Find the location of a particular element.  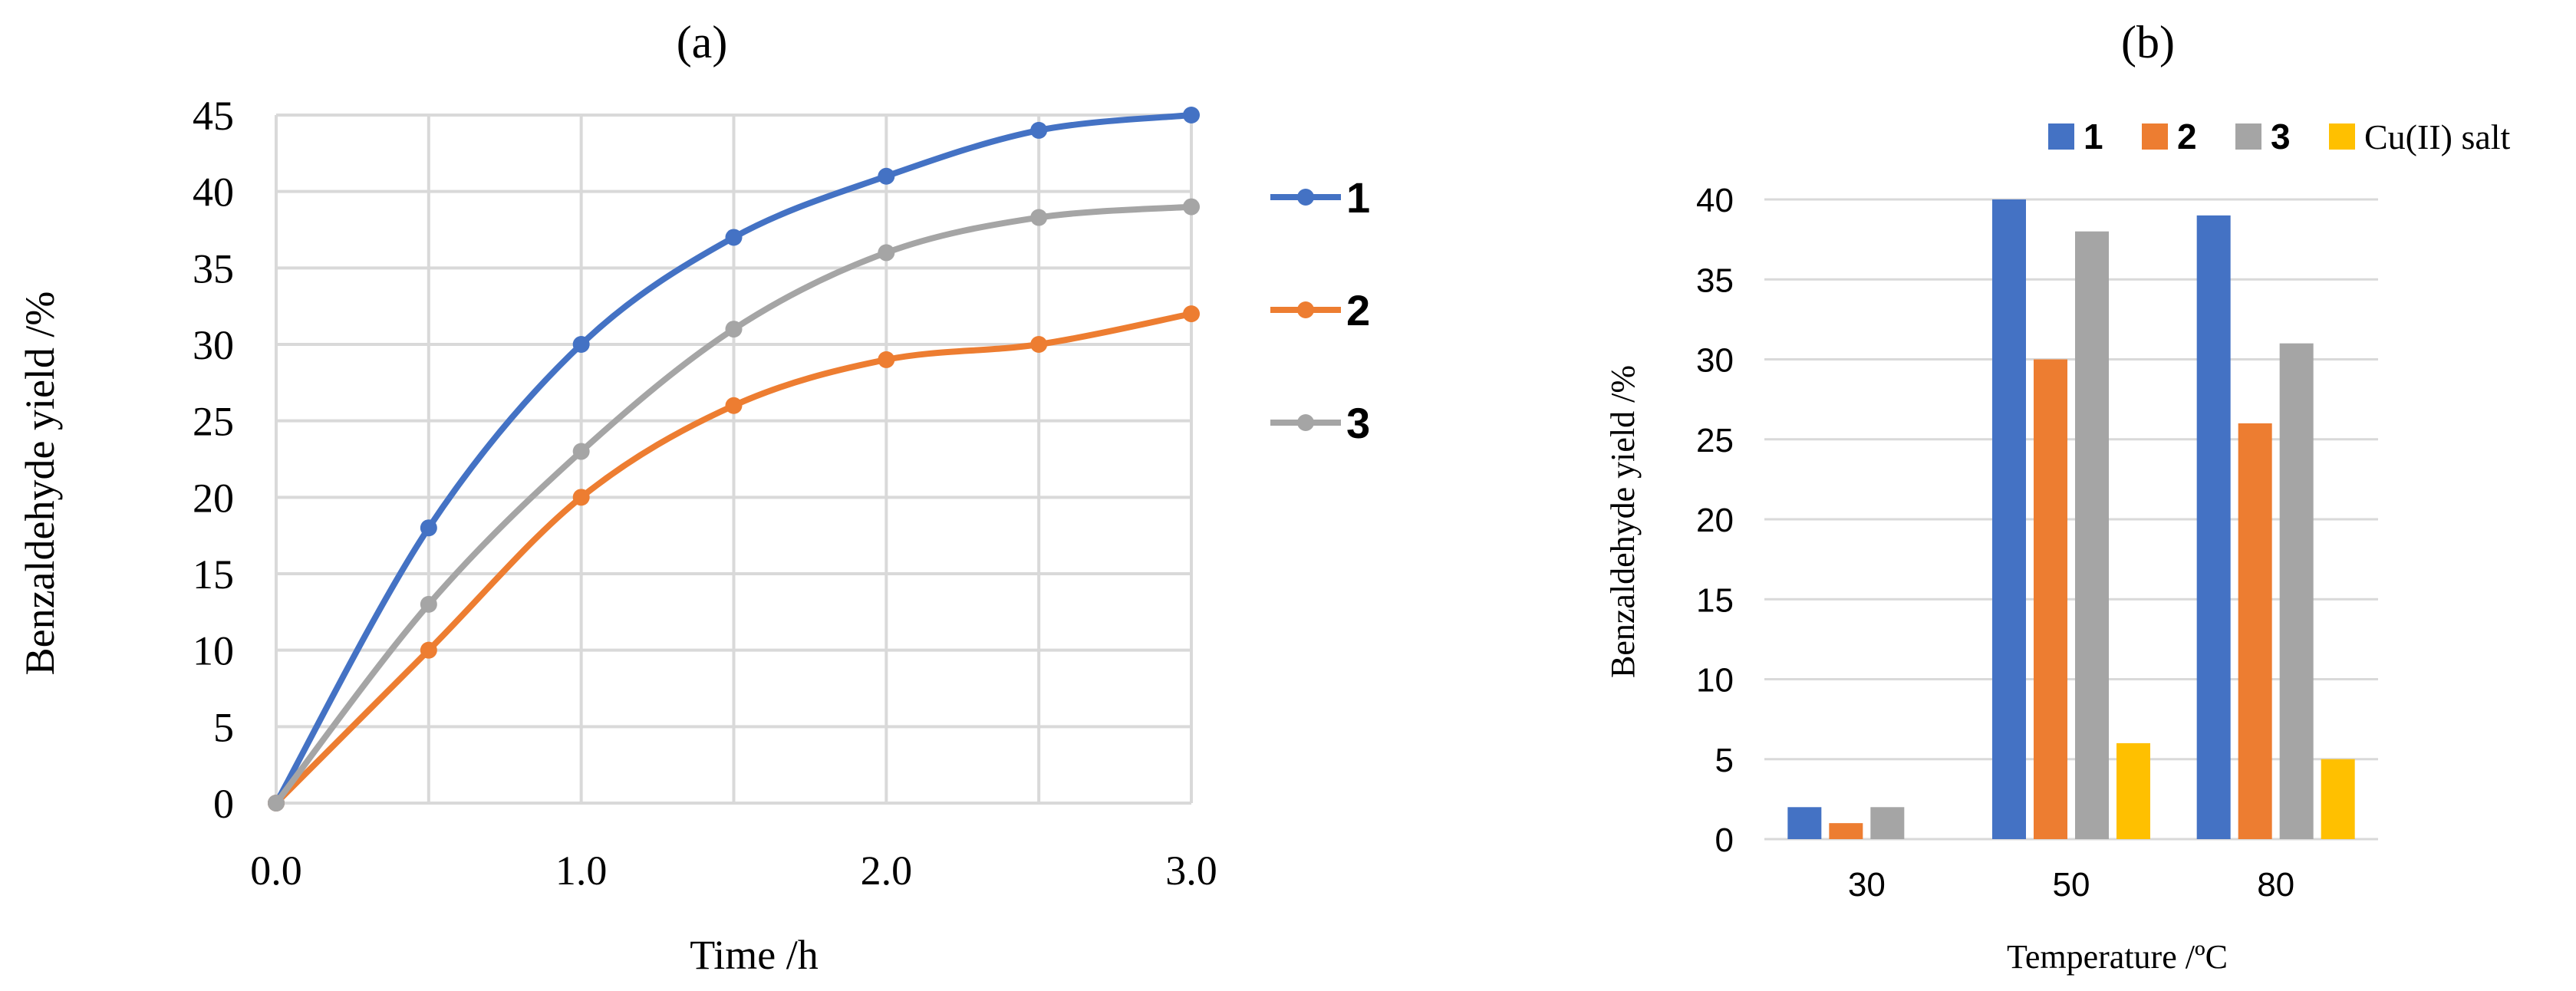

x-axis-label-a: Time /h is located at coordinates (754, 955).